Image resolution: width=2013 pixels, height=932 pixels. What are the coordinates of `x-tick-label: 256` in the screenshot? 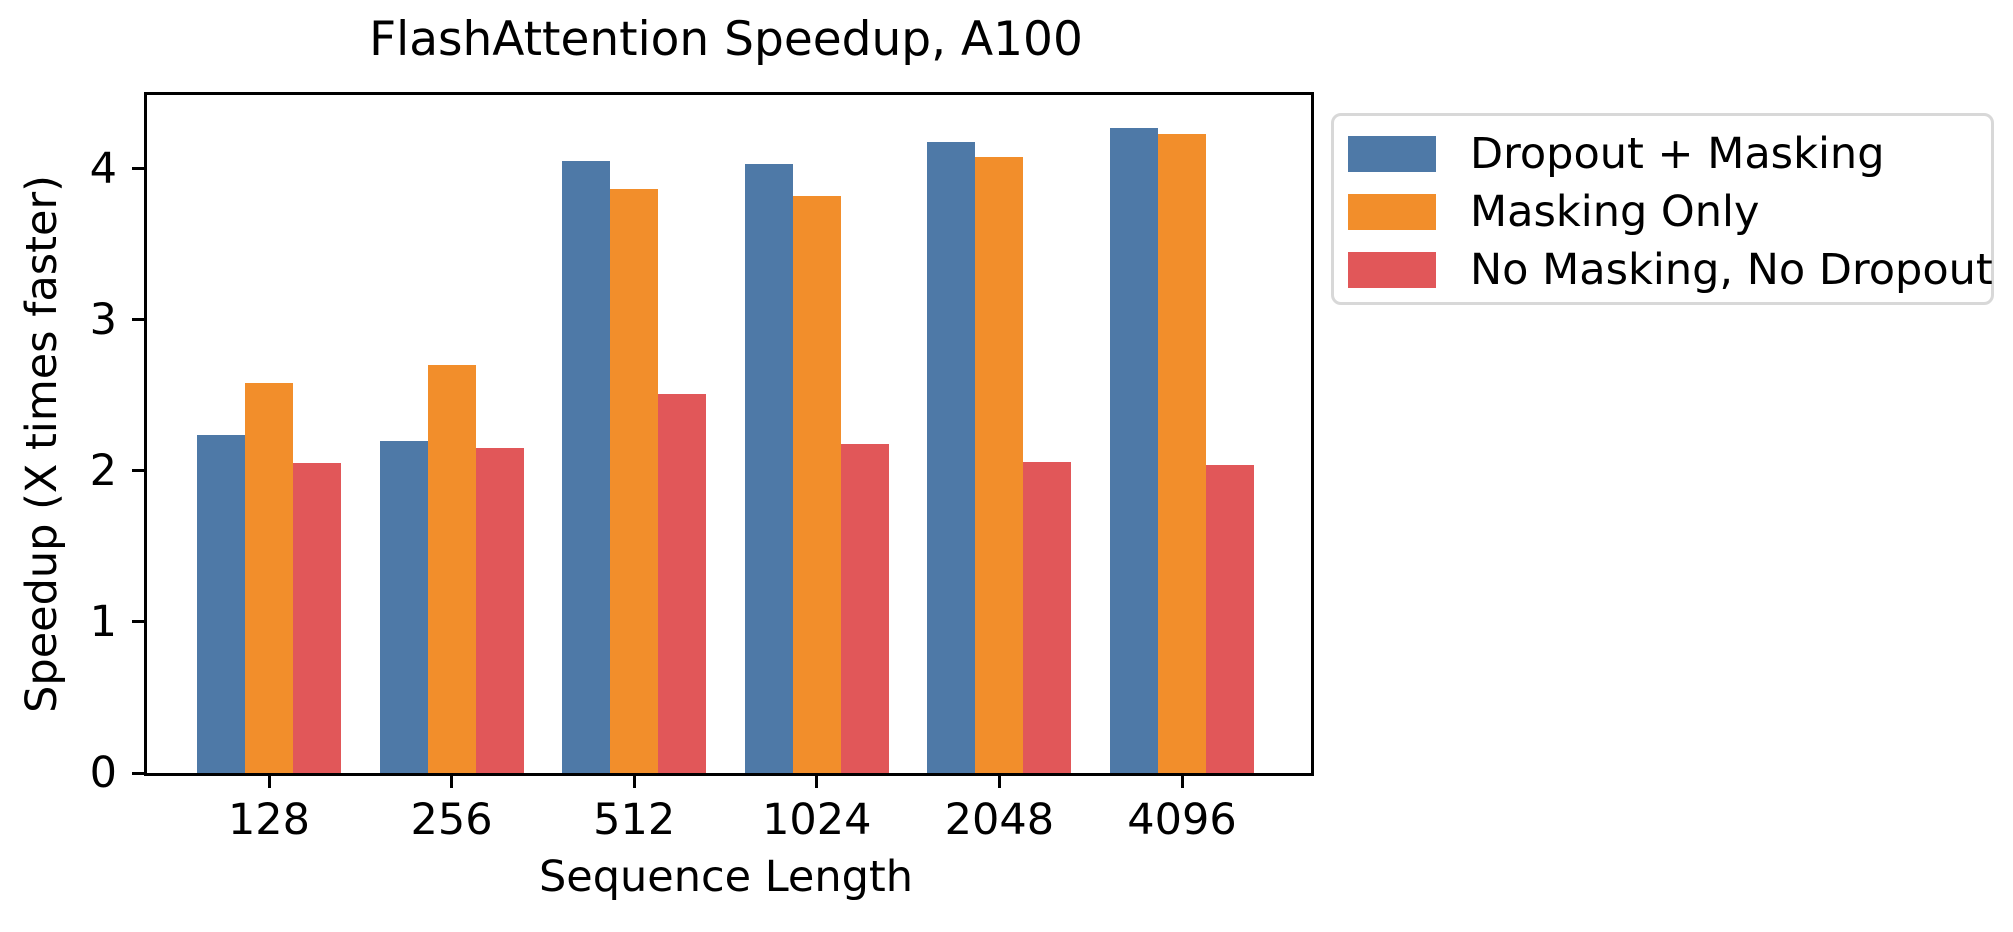 It's located at (451, 820).